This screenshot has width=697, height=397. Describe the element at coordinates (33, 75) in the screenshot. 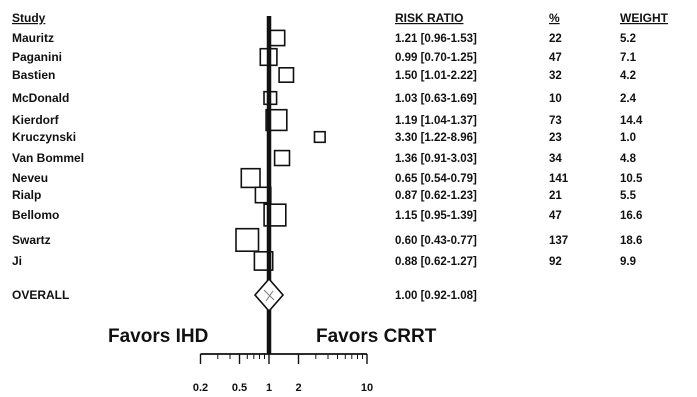

I see `study-name: Bastien` at that location.